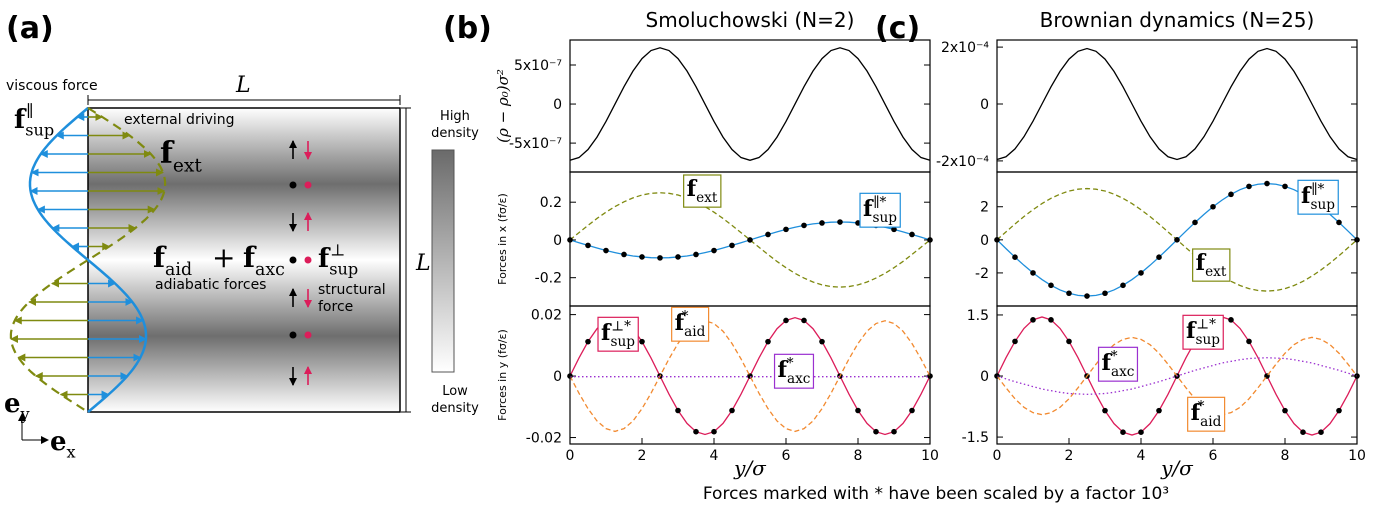 This screenshot has height=506, width=1379. Describe the element at coordinates (502, 375) in the screenshot. I see `y-axis-label: Forces in y (fσ/ε)` at that location.